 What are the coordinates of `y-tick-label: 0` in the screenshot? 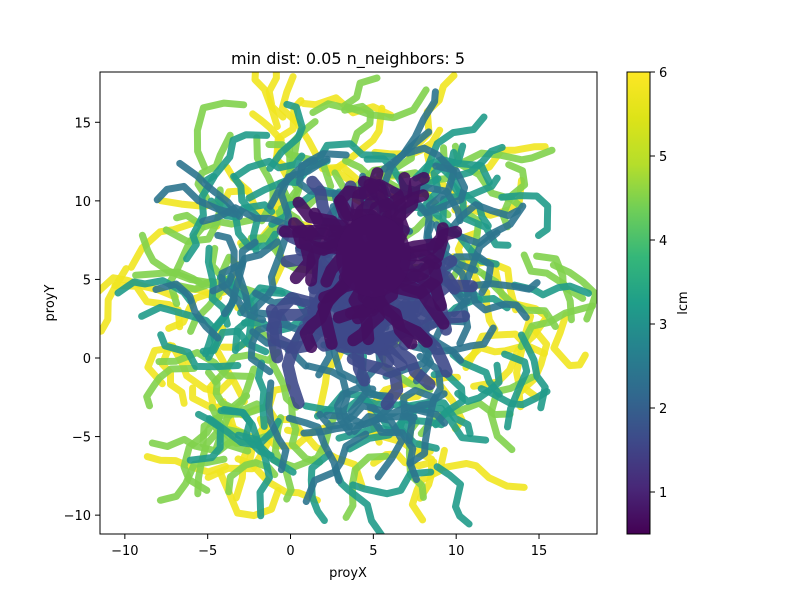 It's located at (87, 359).